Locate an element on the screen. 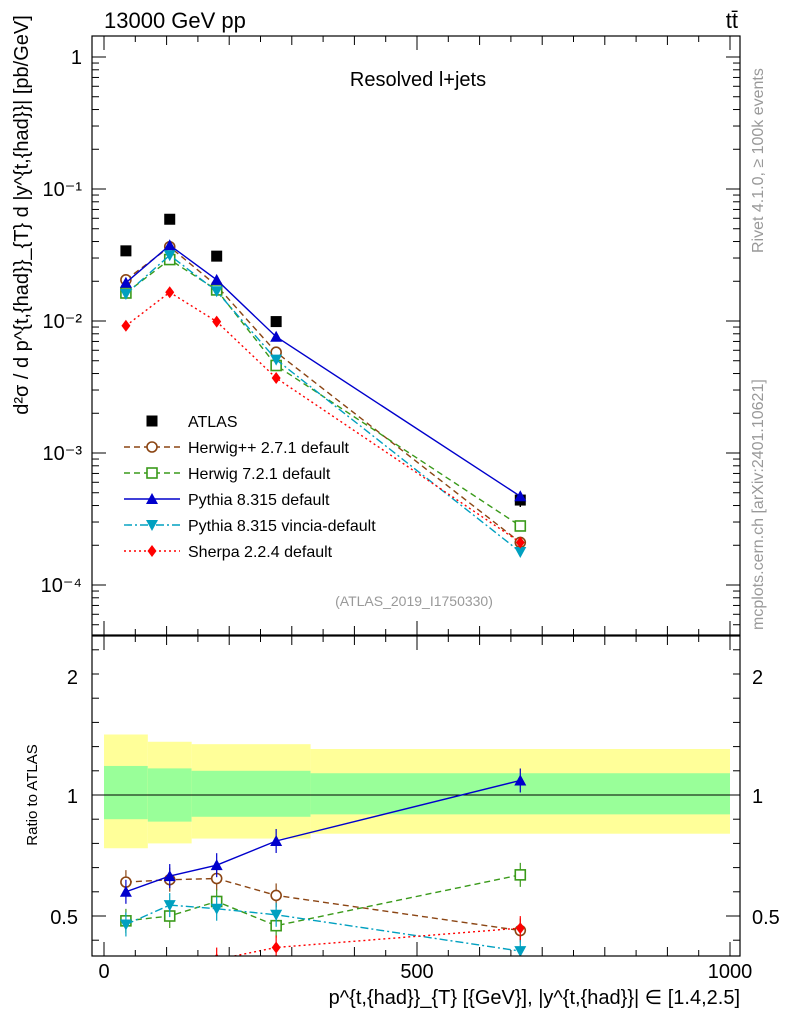 Image resolution: width=786 pixels, height=1024 pixels. y-tick-label: 1 is located at coordinates (76, 58).